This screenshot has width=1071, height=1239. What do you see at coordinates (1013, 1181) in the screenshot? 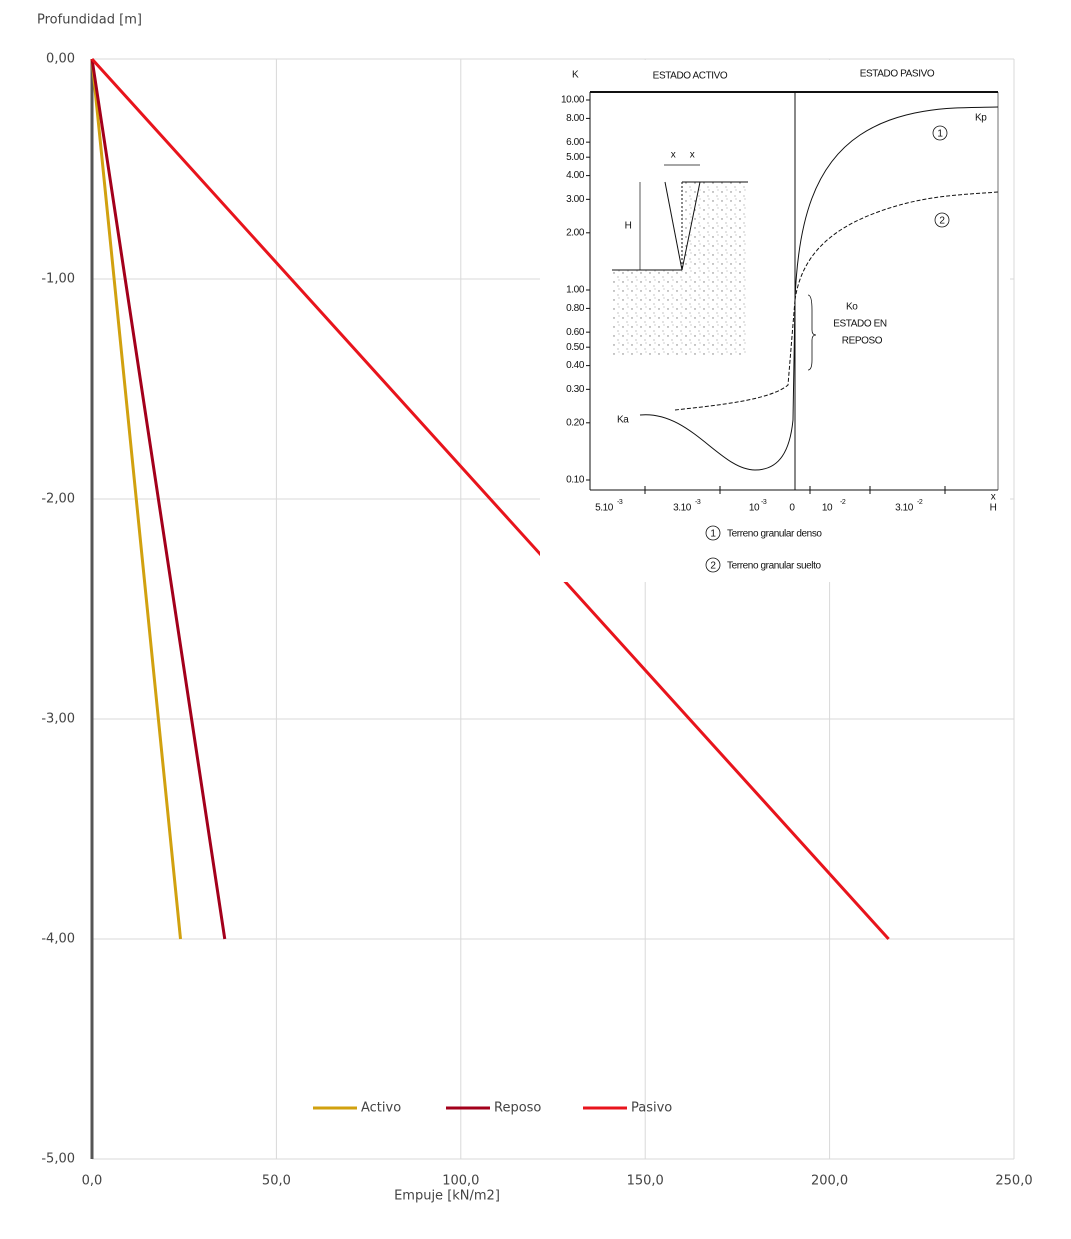
I see `x-tick-label: 250,0` at bounding box center [1013, 1181].